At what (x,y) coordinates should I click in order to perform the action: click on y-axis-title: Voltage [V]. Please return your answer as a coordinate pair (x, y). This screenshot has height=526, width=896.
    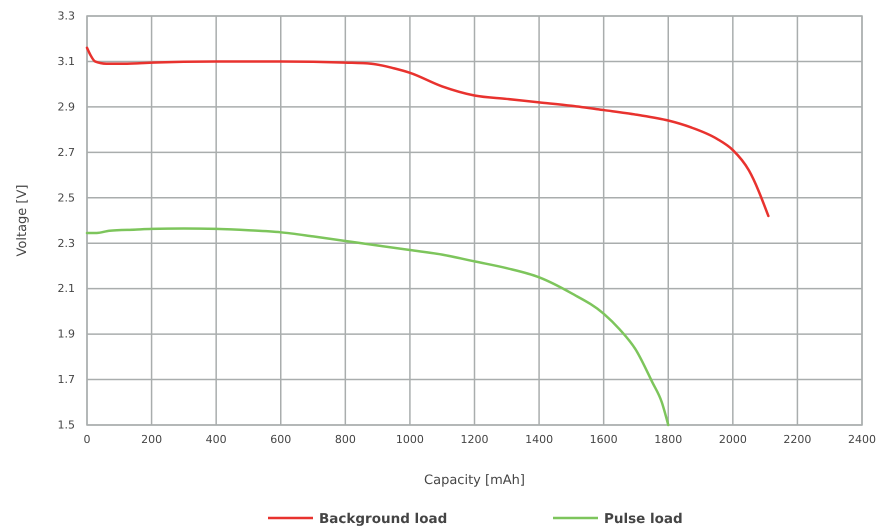
    Looking at the image, I should click on (22, 220).